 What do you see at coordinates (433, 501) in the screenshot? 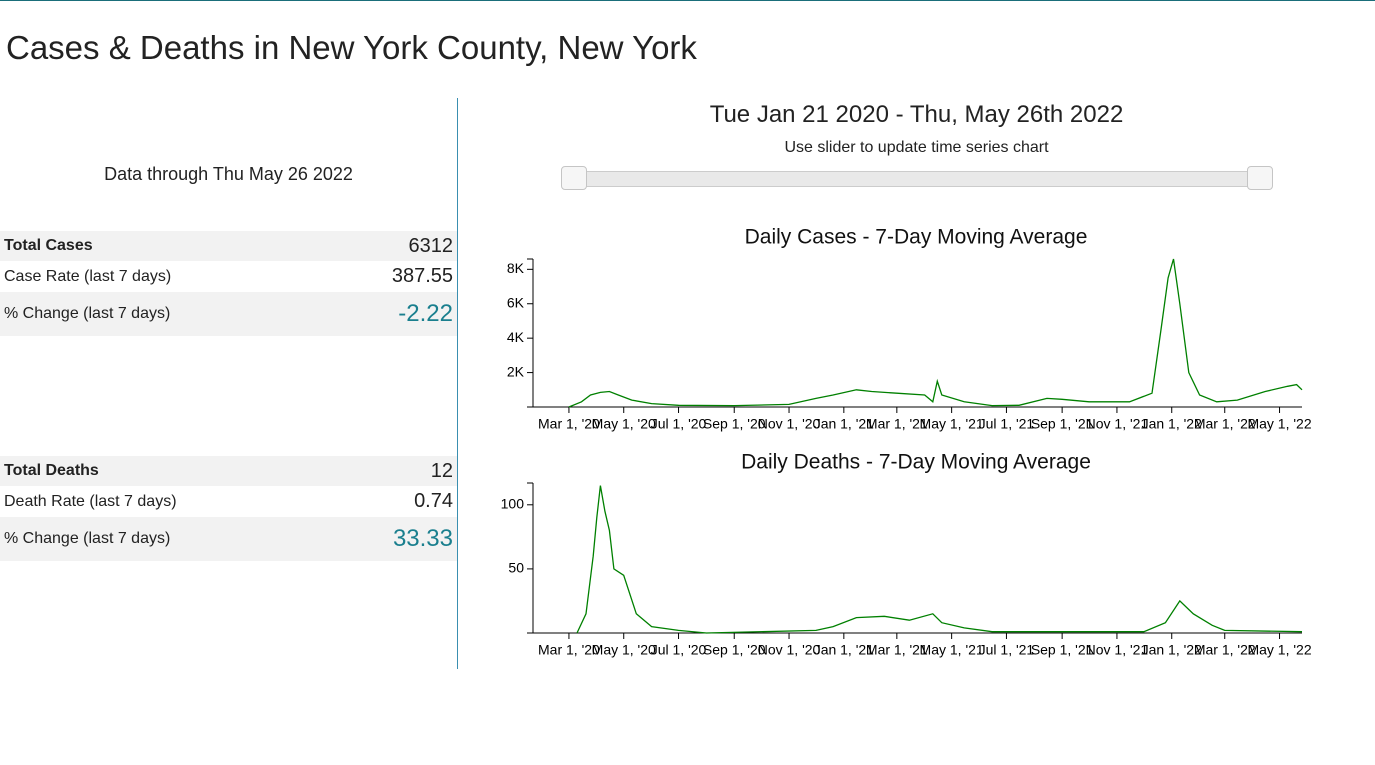
I see `row-value: 0.74` at bounding box center [433, 501].